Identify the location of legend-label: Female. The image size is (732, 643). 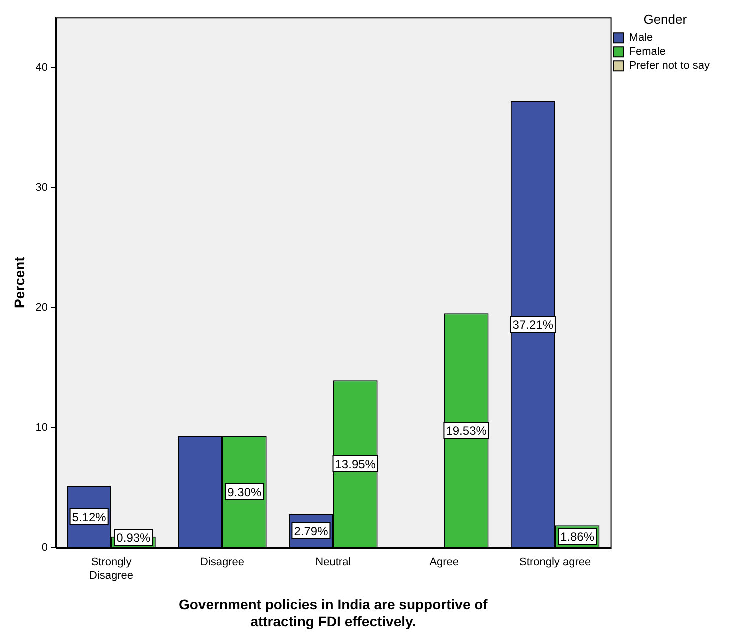
(647, 52).